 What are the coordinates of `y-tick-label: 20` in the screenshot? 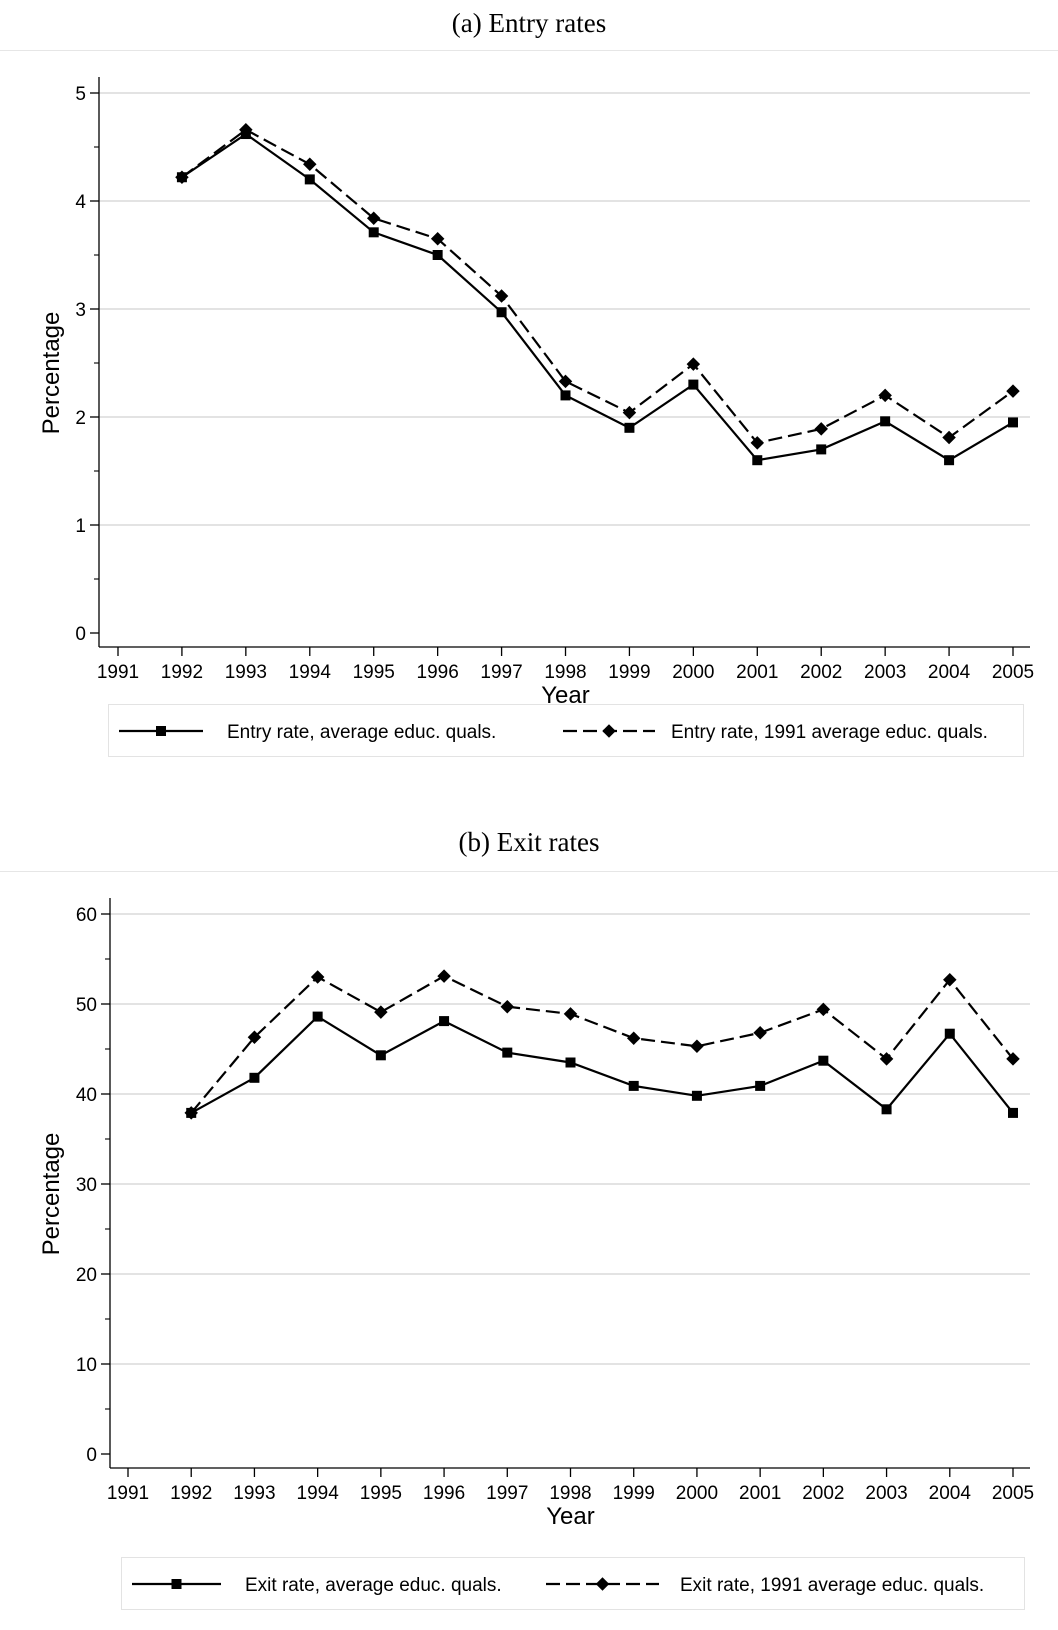 It's located at (86, 1275).